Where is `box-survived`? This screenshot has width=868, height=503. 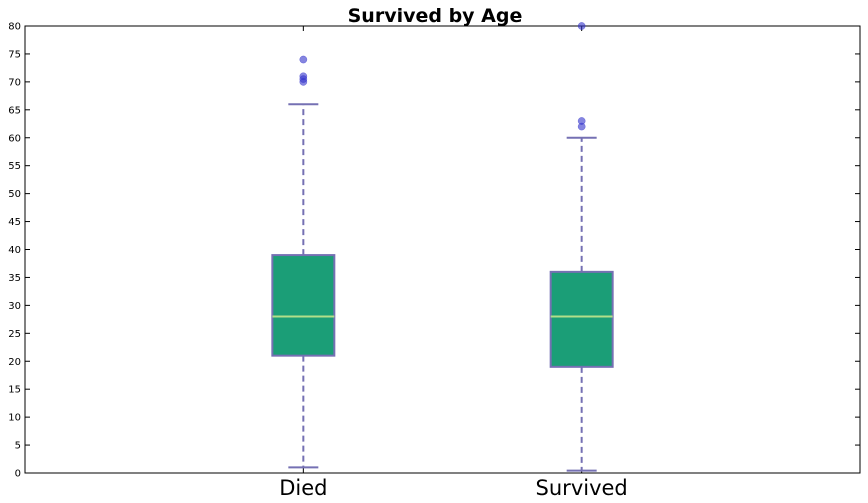 box-survived is located at coordinates (581, 247).